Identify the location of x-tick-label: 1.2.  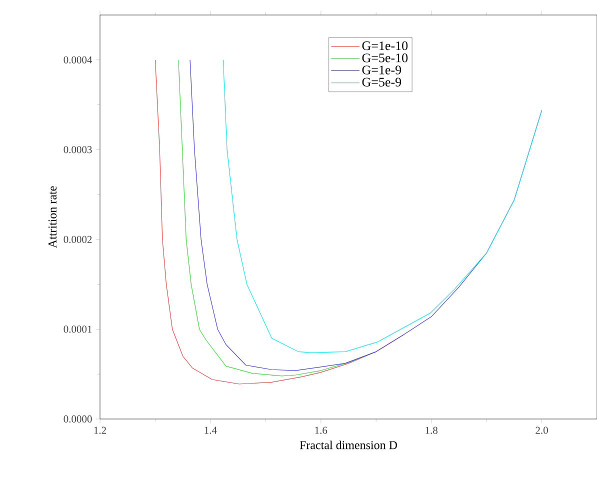
(100, 430).